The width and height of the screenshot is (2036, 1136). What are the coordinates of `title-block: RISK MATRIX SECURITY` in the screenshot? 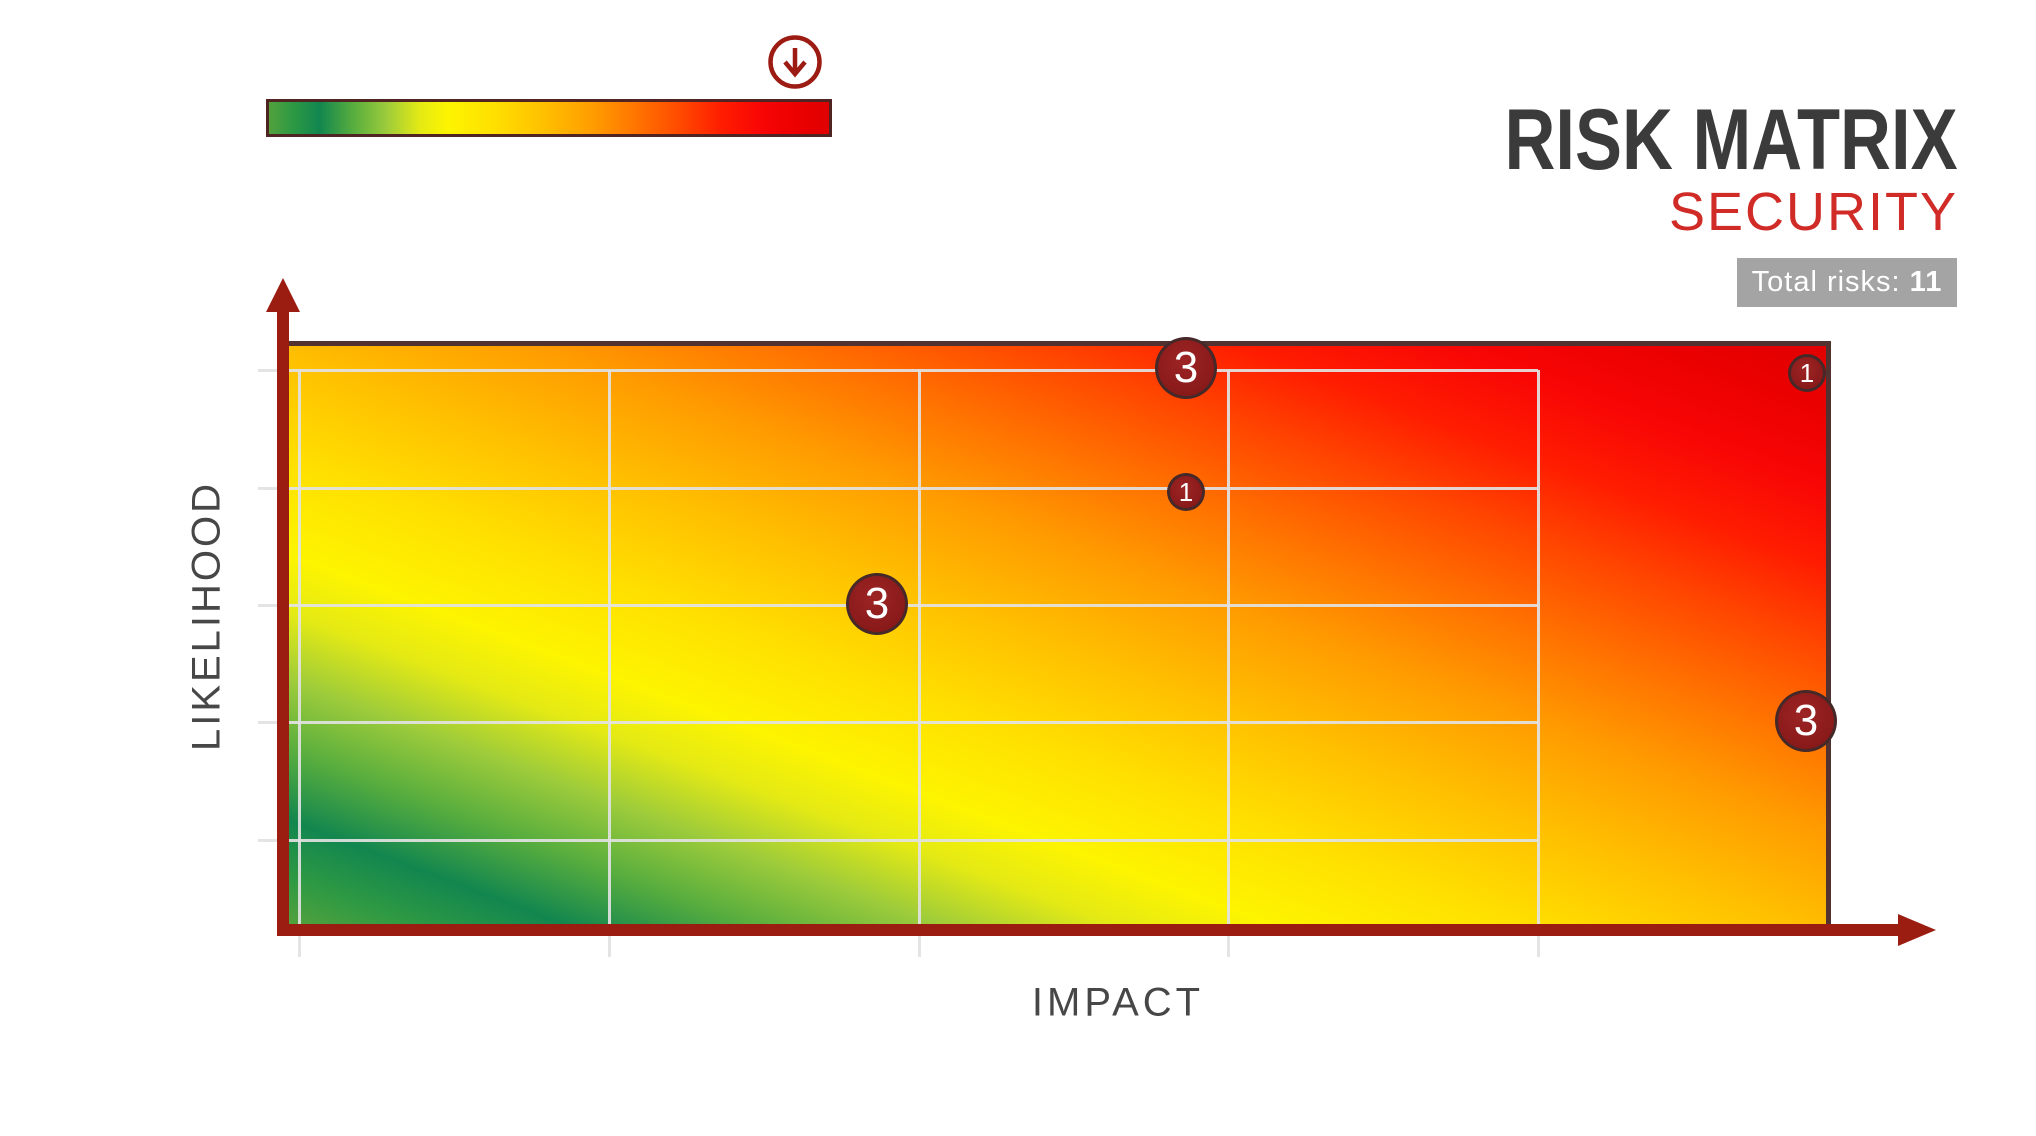 It's located at (1681, 167).